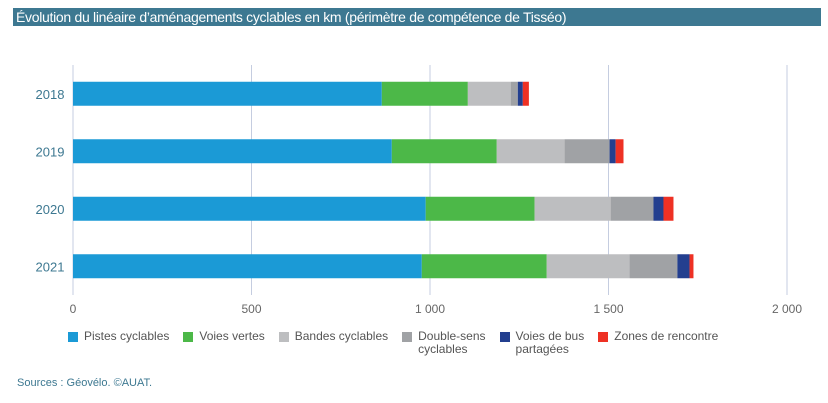  What do you see at coordinates (50, 266) in the screenshot?
I see `y-tick-label: 2021` at bounding box center [50, 266].